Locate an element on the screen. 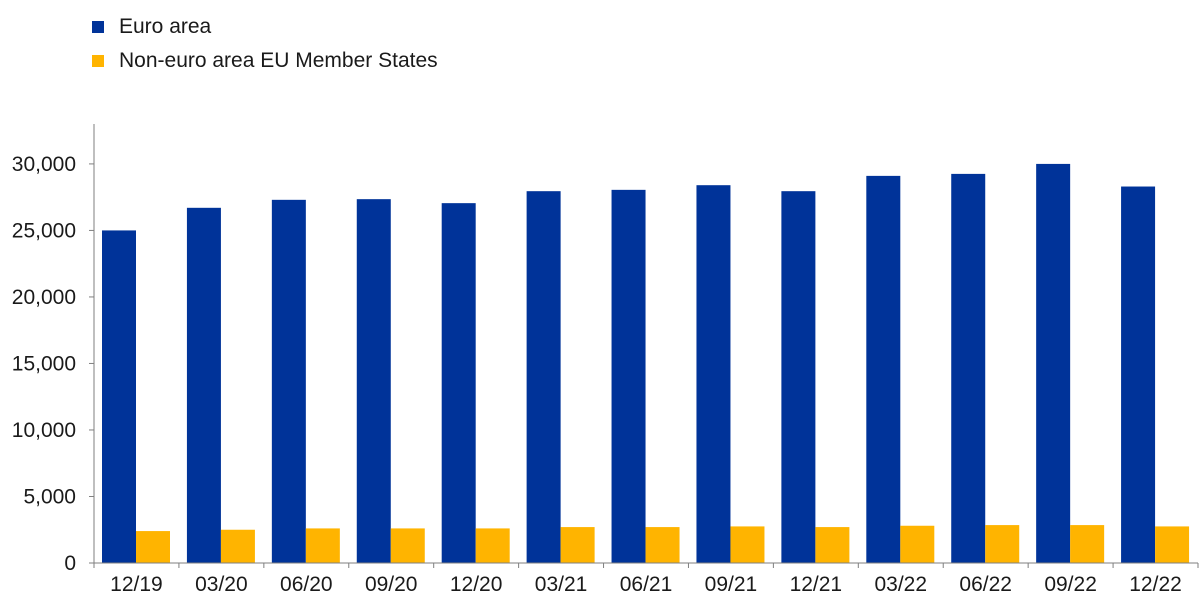 The width and height of the screenshot is (1200, 600). x-tick-label: 03/22 is located at coordinates (900, 584).